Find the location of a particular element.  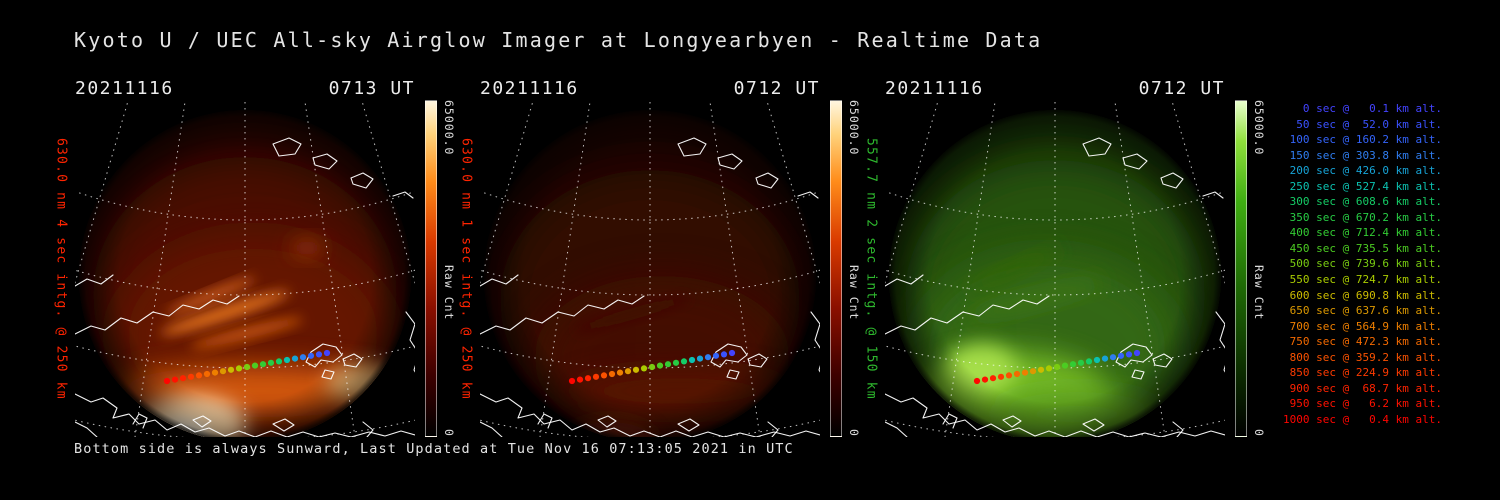

legend-row: 850 sec @ 224.9 km alt. is located at coordinates (1362, 373).